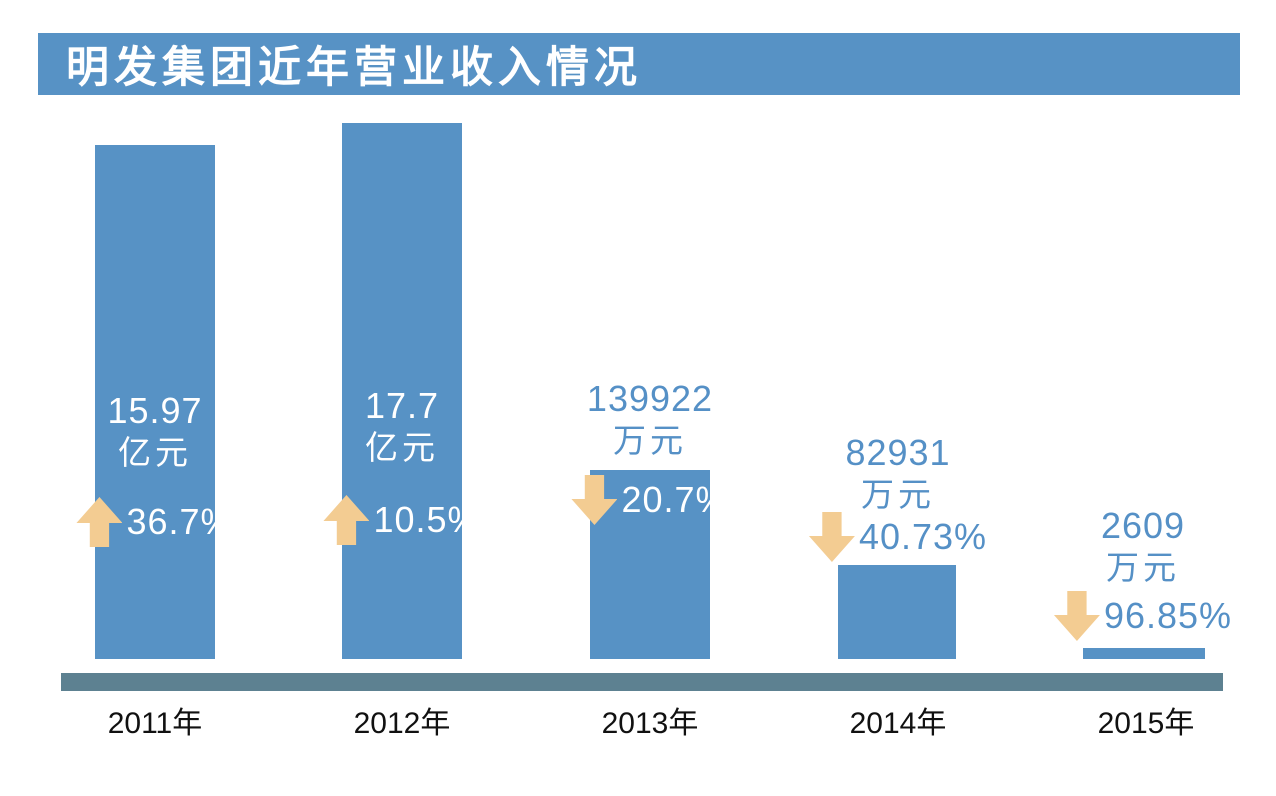 Image resolution: width=1276 pixels, height=796 pixels. I want to click on change-2015: 96.85%, so click(1143, 616).